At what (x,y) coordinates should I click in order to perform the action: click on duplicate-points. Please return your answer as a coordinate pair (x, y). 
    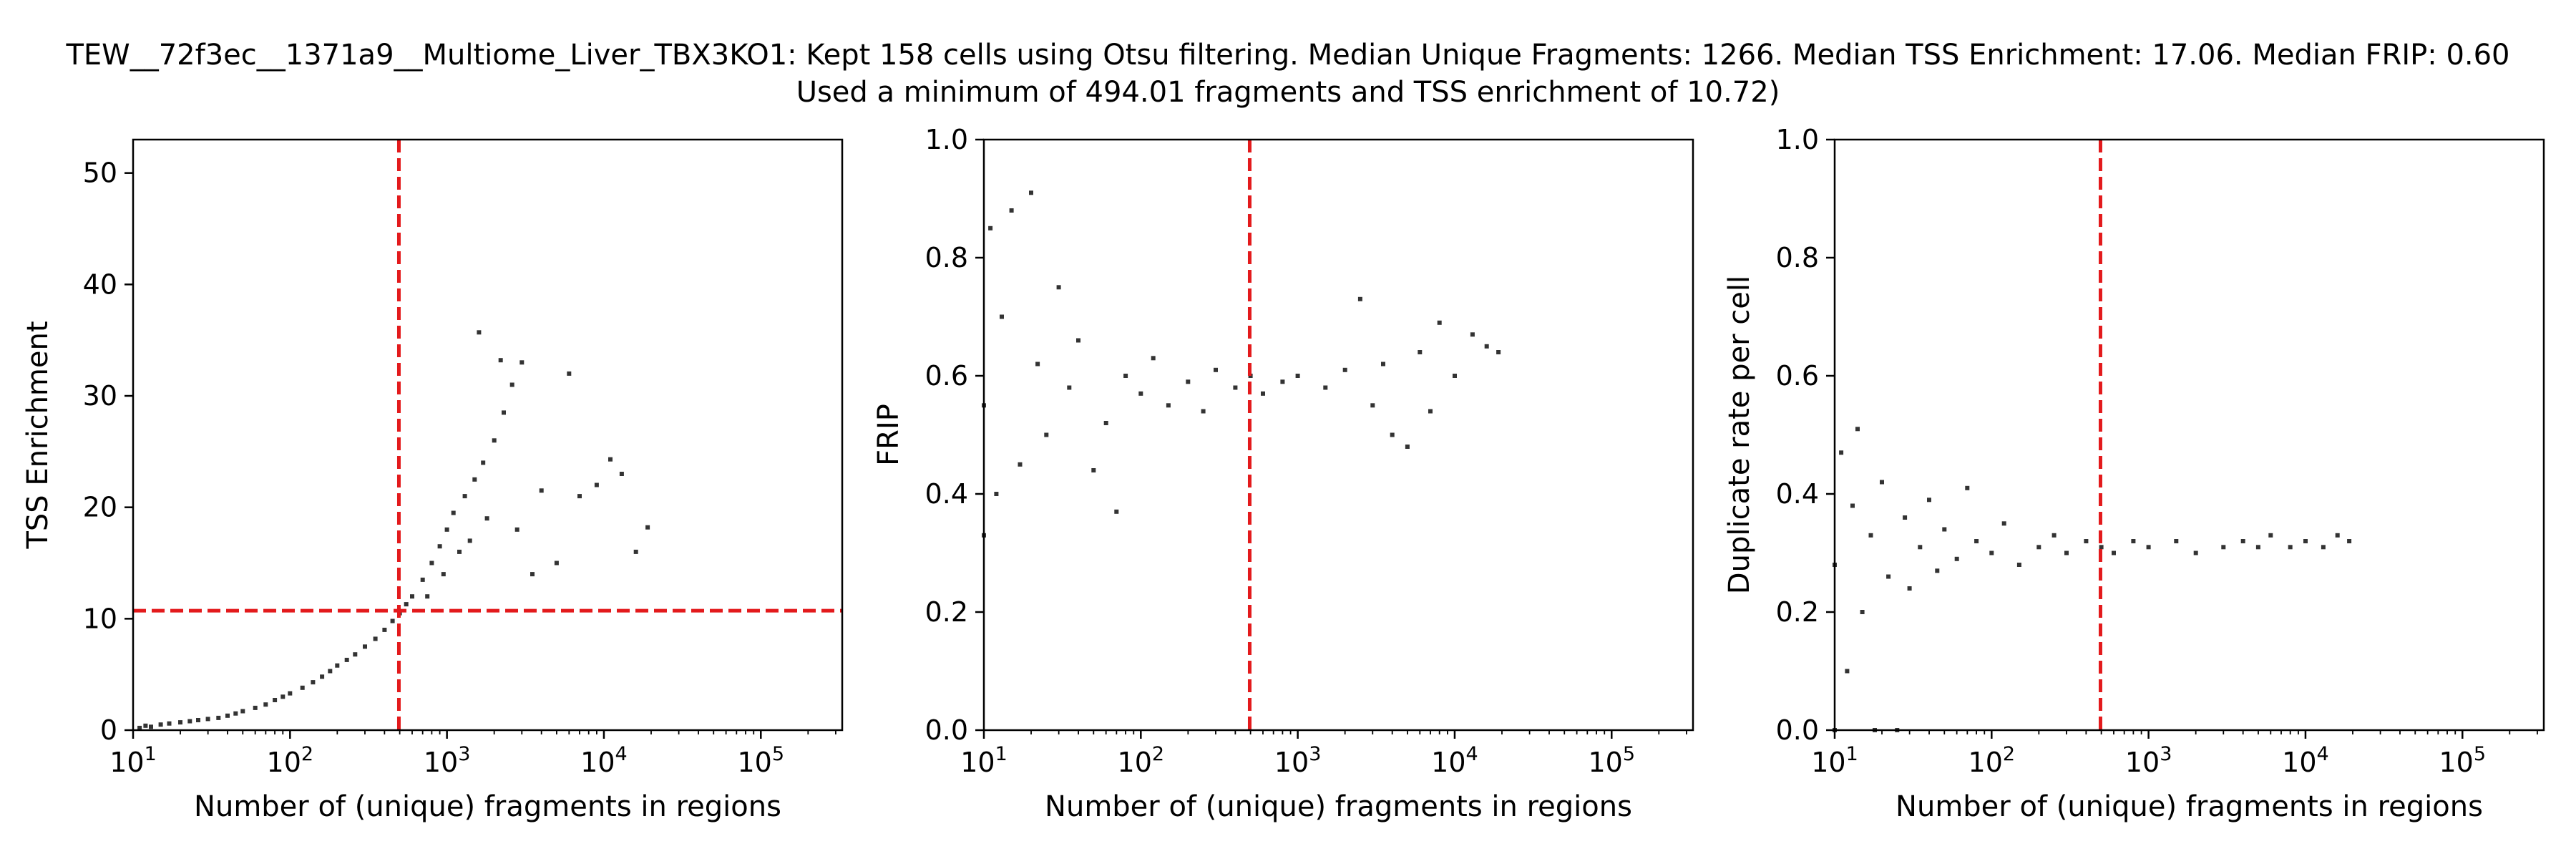
    Looking at the image, I should click on (2092, 579).